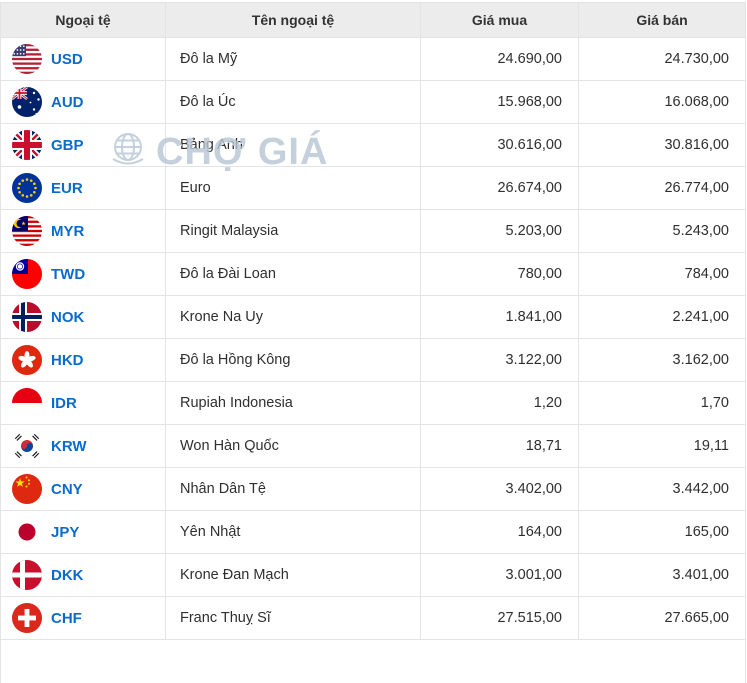 The image size is (747, 683). What do you see at coordinates (64, 403) in the screenshot?
I see `currency-code-link: IDR` at bounding box center [64, 403].